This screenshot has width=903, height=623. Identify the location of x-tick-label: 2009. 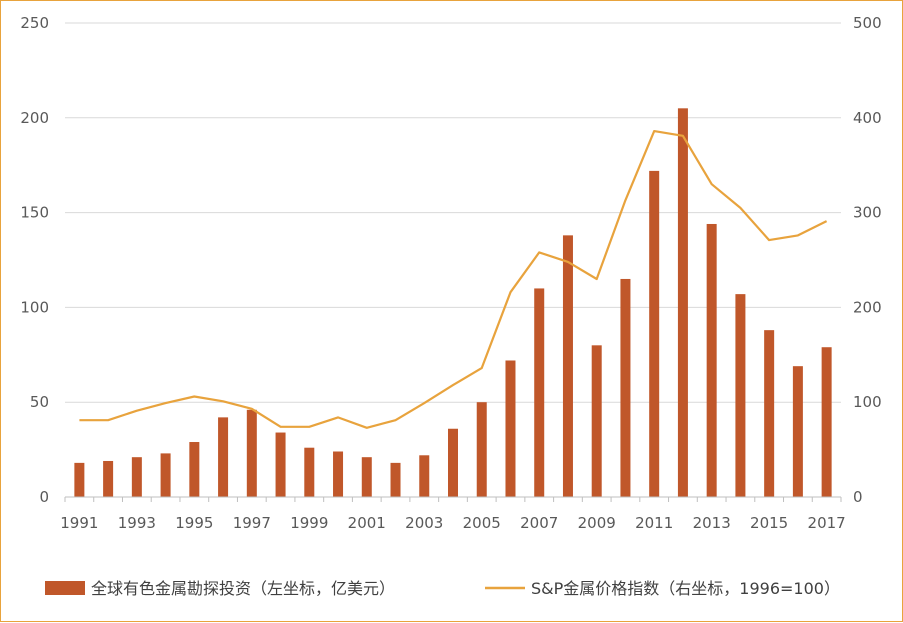
(597, 523).